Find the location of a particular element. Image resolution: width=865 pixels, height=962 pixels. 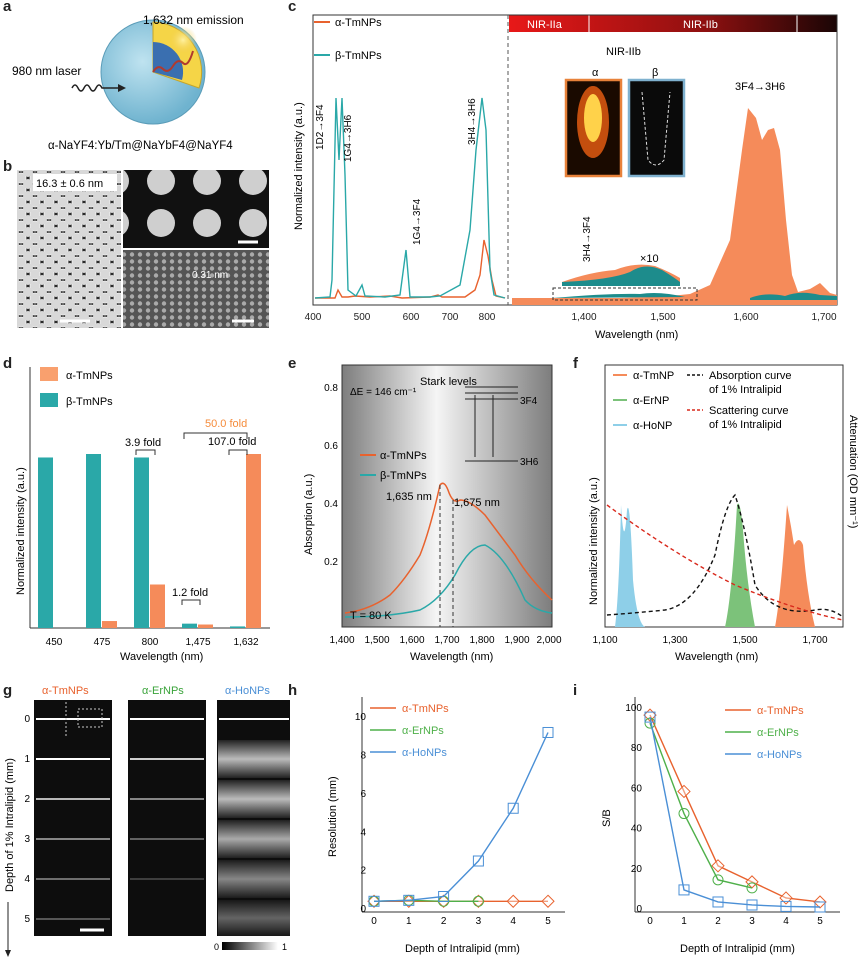

delta-label: ΔE = 146 cm⁻¹ is located at coordinates (383, 392).